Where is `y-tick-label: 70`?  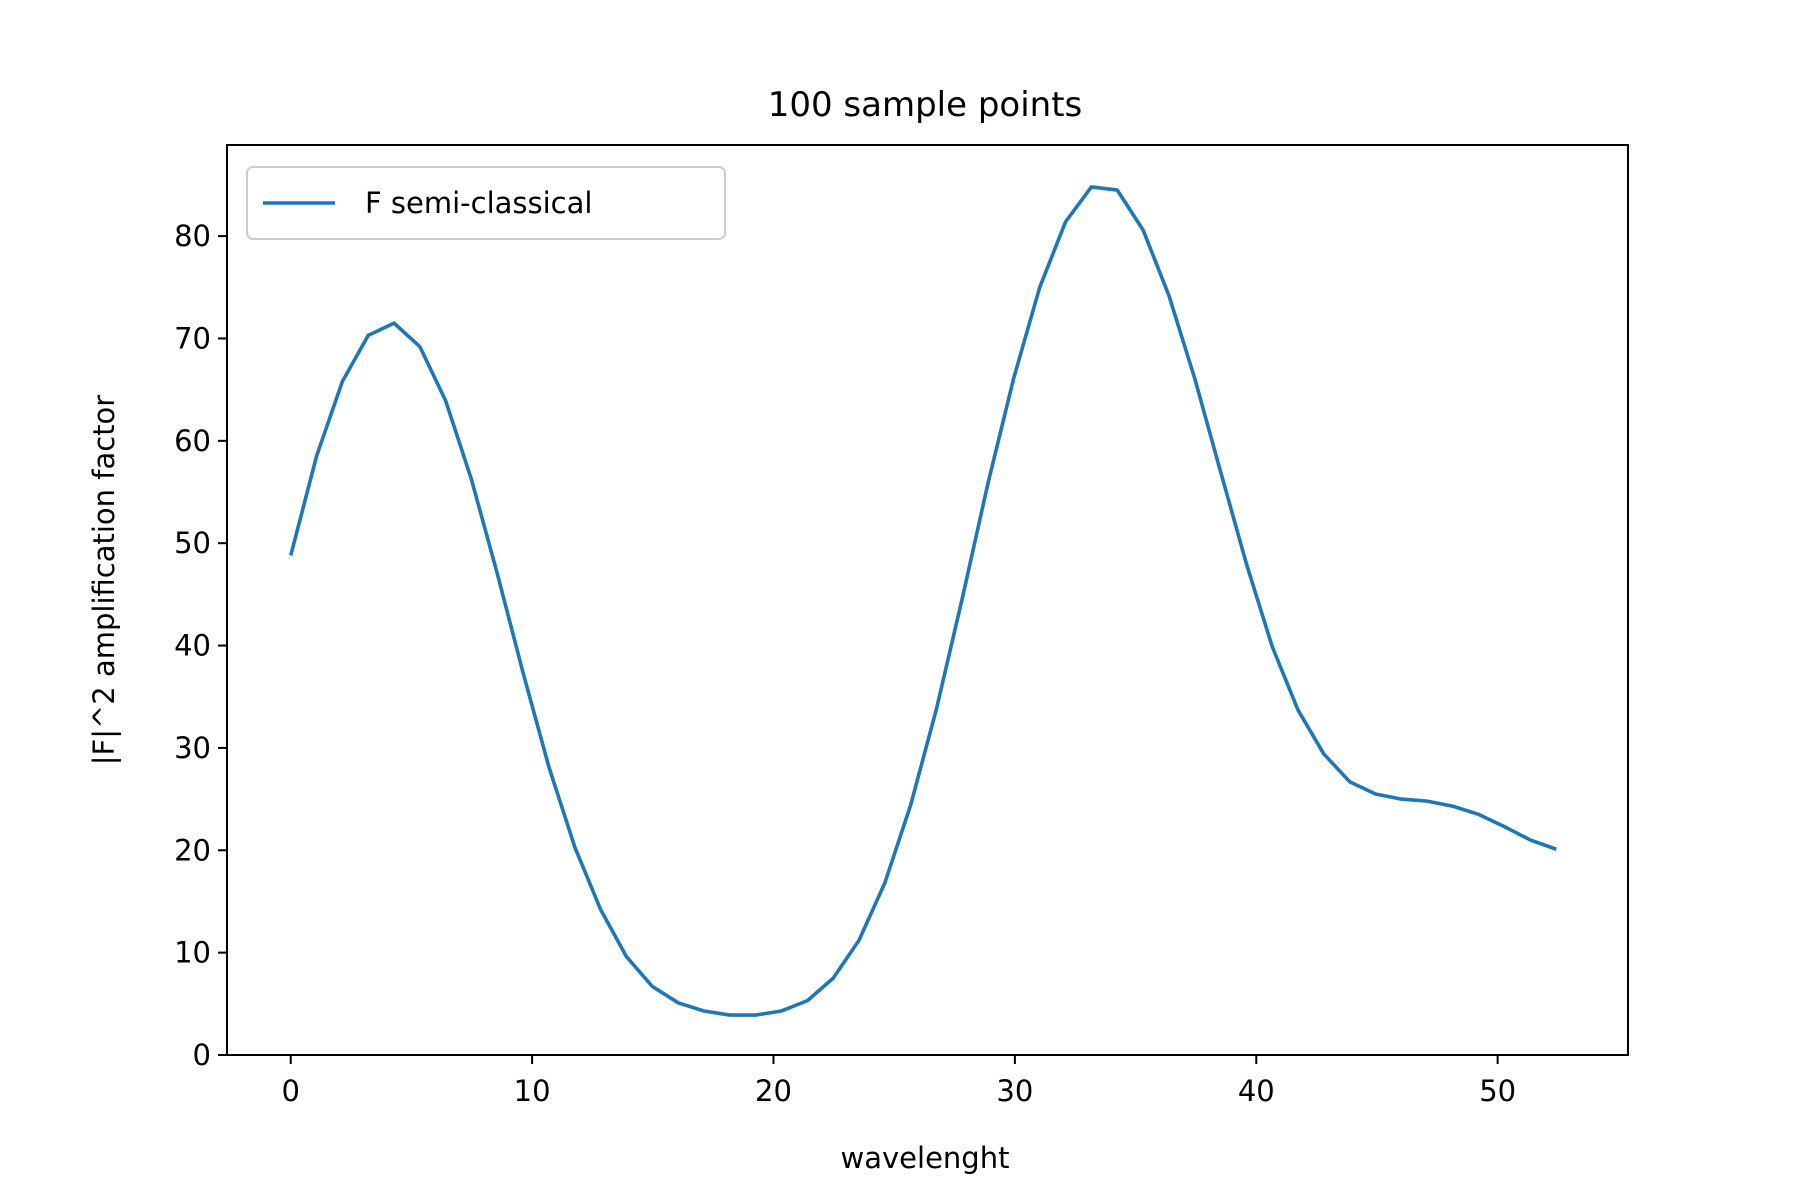 y-tick-label: 70 is located at coordinates (192, 338).